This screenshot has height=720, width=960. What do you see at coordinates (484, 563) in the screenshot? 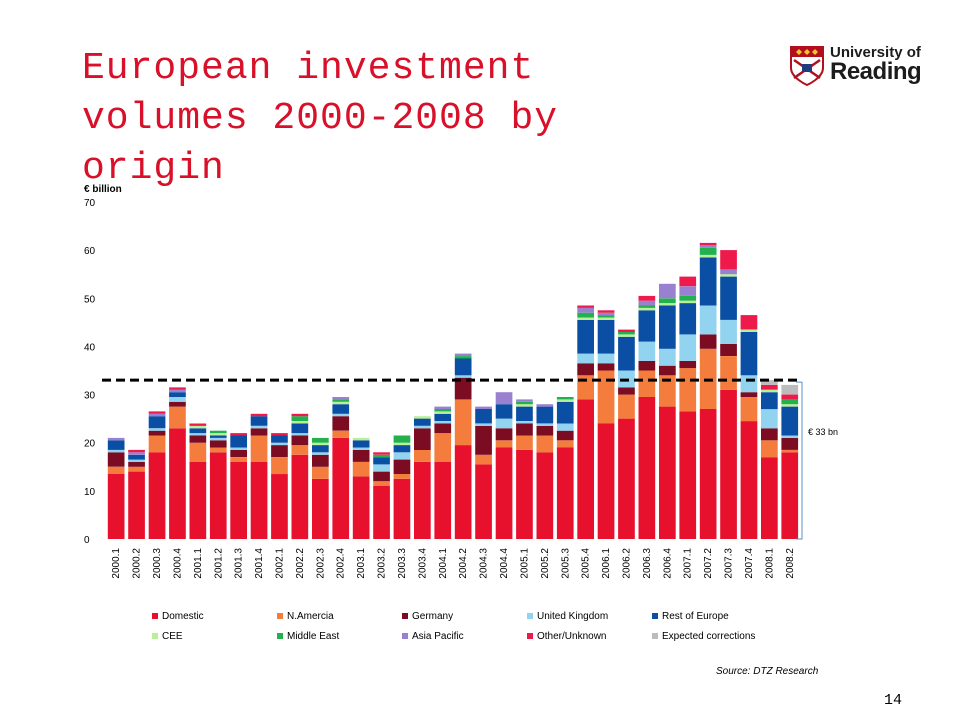
I see `x-tick-label: 2004.3` at bounding box center [484, 563].